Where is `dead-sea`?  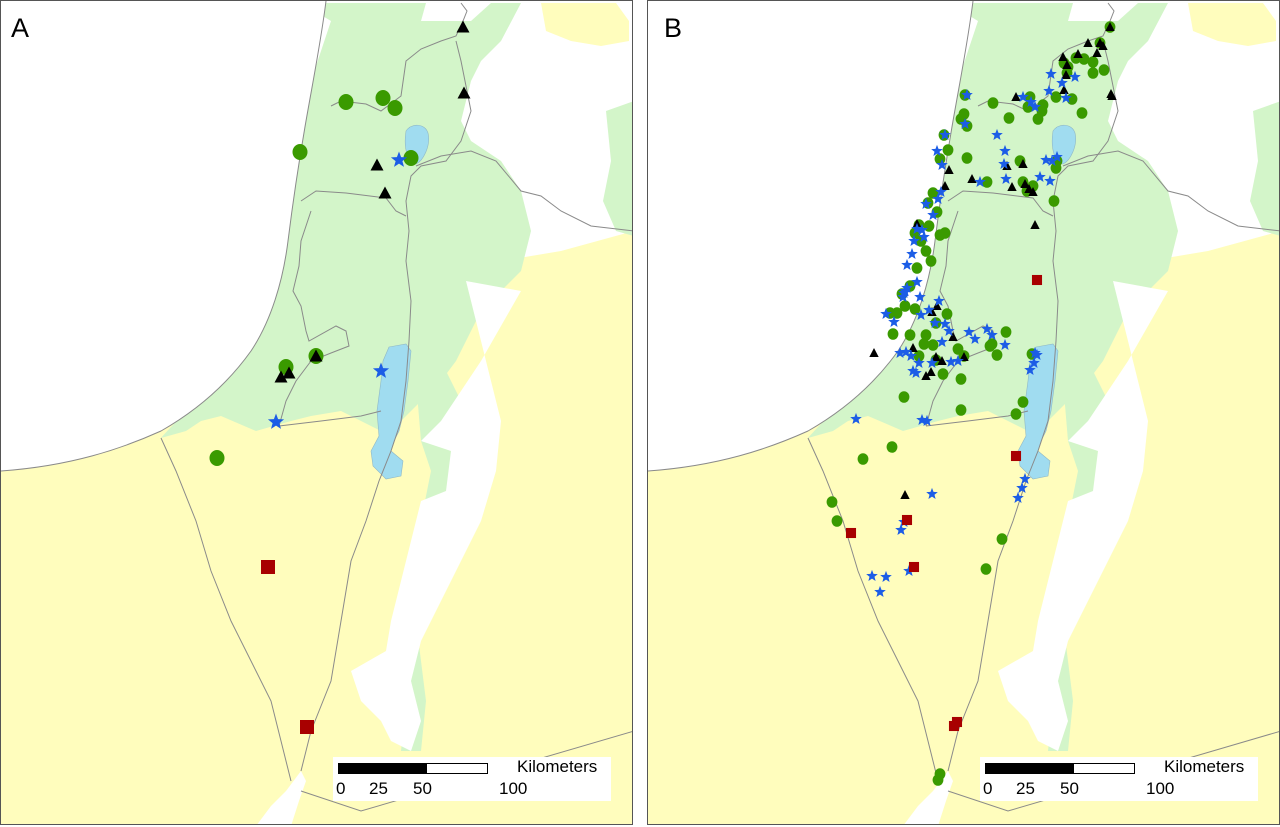 dead-sea is located at coordinates (391, 411).